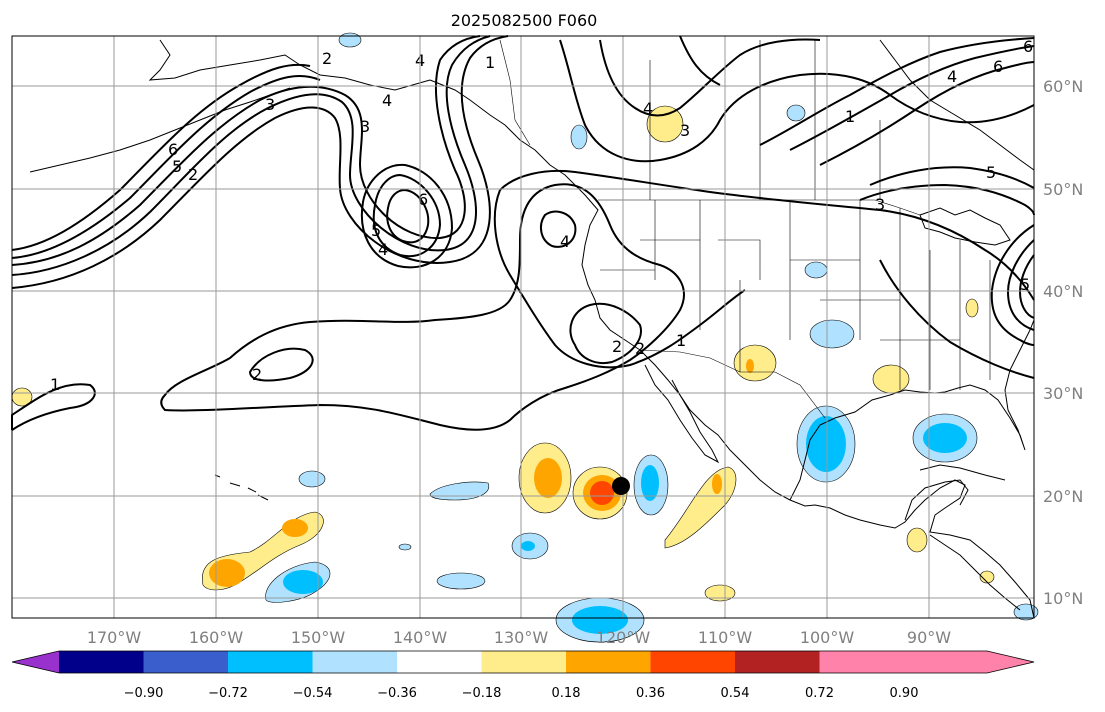 This screenshot has width=1105, height=712. Describe the element at coordinates (1063, 189) in the screenshot. I see `lat-label: 50°N` at that location.